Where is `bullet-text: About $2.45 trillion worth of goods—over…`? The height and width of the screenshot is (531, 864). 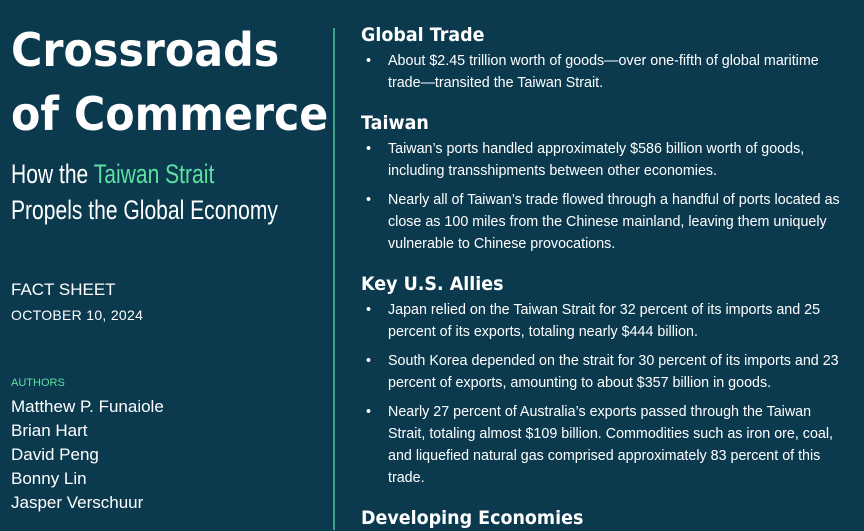
bullet-text: About $2.45 trillion worth of goods—over… is located at coordinates (603, 72).